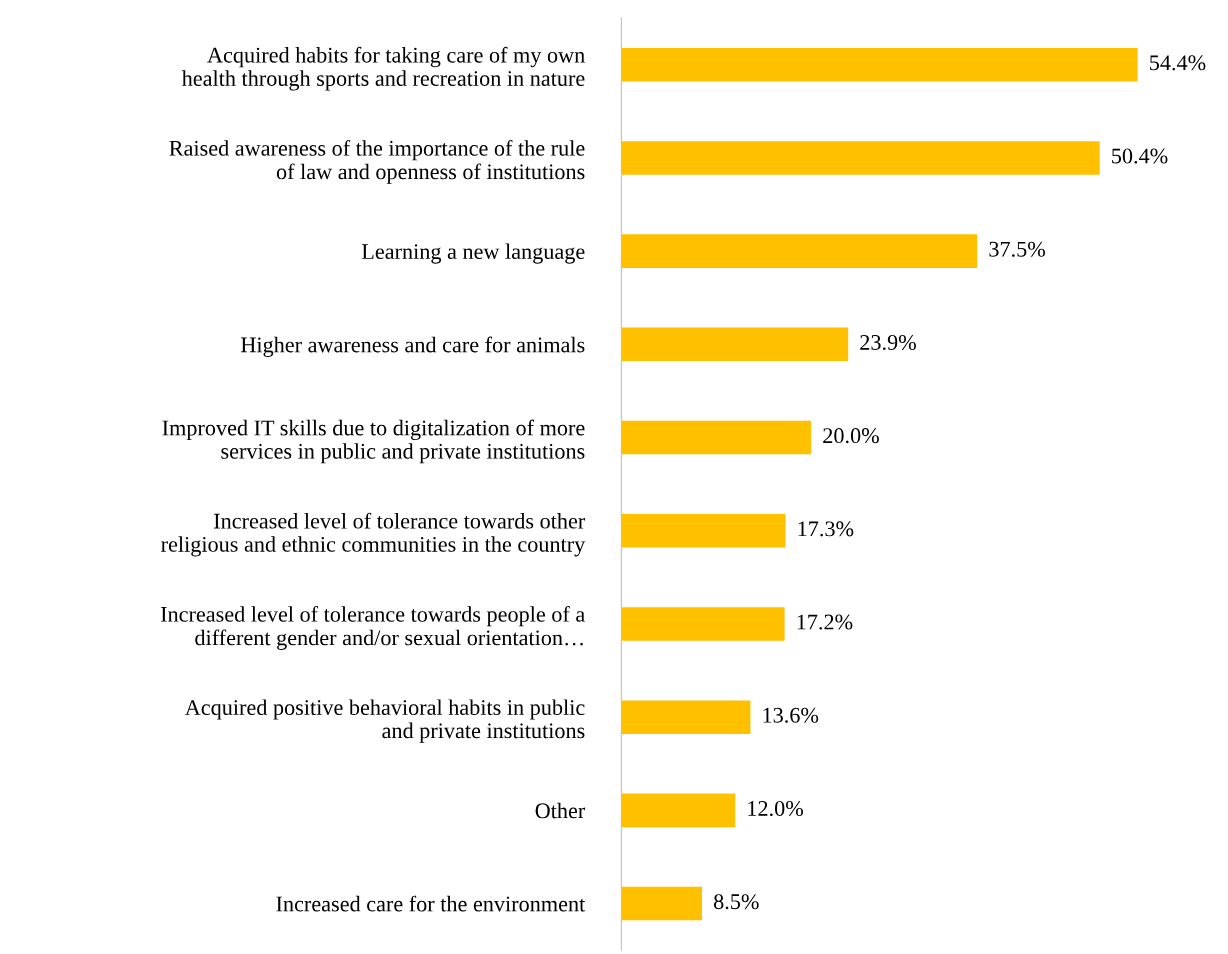  Describe the element at coordinates (431, 903) in the screenshot. I see `y-tick-label: Increased care for the environment` at that location.